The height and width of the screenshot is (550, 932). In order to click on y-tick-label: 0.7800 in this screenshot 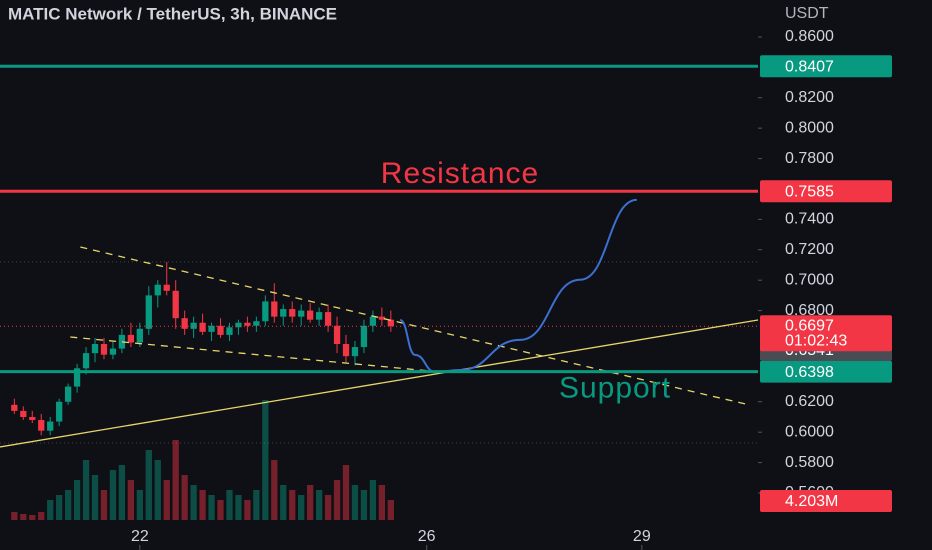, I will do `click(809, 158)`.